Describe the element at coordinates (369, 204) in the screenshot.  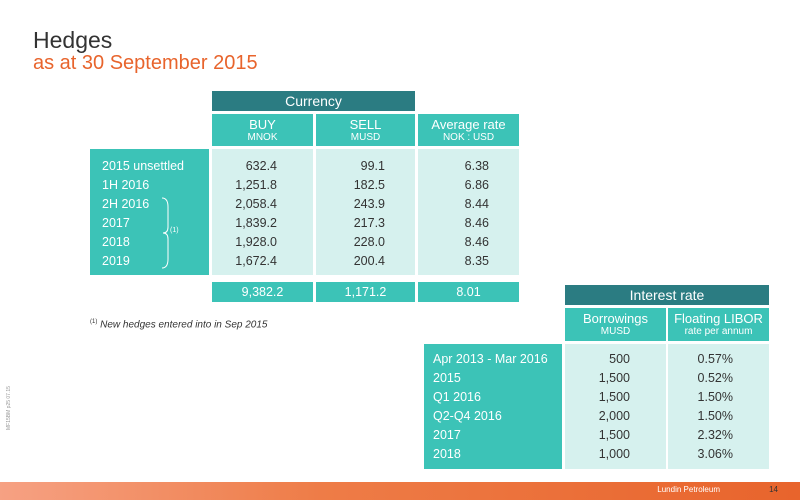
I see `sell-cell: 243.9` at that location.